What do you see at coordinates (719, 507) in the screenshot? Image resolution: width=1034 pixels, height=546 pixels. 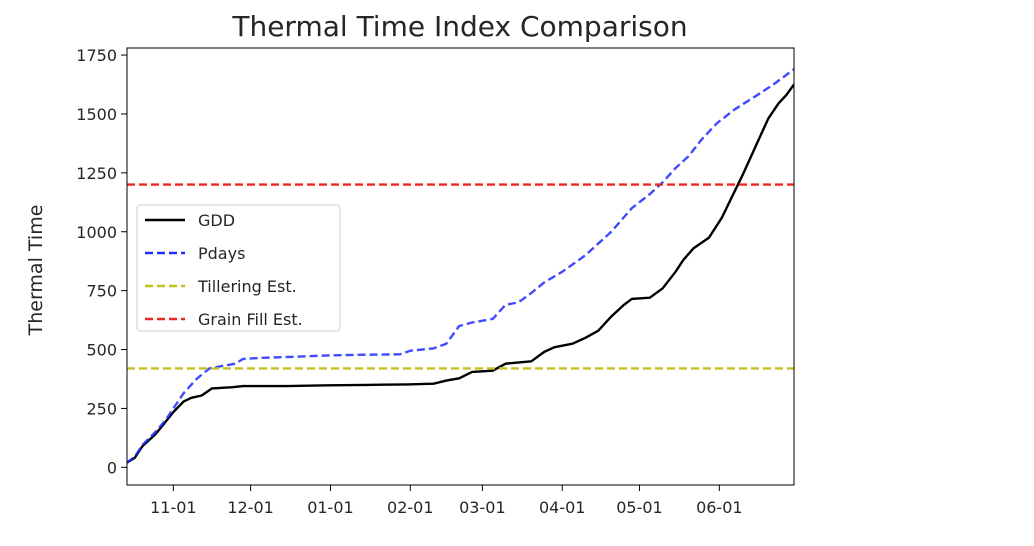 I see `x-tick-label-7: 06-01` at bounding box center [719, 507].